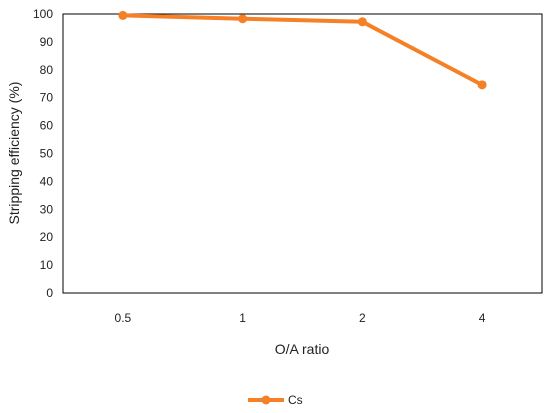 This screenshot has width=550, height=413. I want to click on series-layer, so click(302, 50).